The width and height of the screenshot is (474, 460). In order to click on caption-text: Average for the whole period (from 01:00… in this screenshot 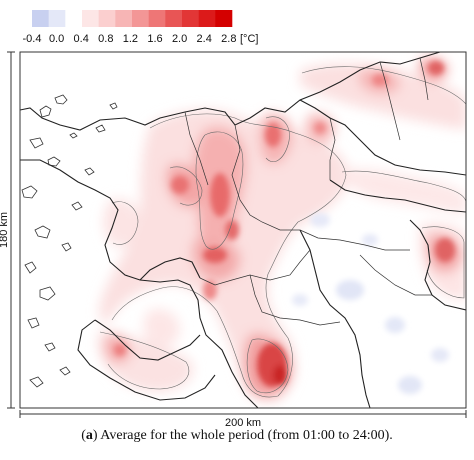, I will do `click(245, 435)`.